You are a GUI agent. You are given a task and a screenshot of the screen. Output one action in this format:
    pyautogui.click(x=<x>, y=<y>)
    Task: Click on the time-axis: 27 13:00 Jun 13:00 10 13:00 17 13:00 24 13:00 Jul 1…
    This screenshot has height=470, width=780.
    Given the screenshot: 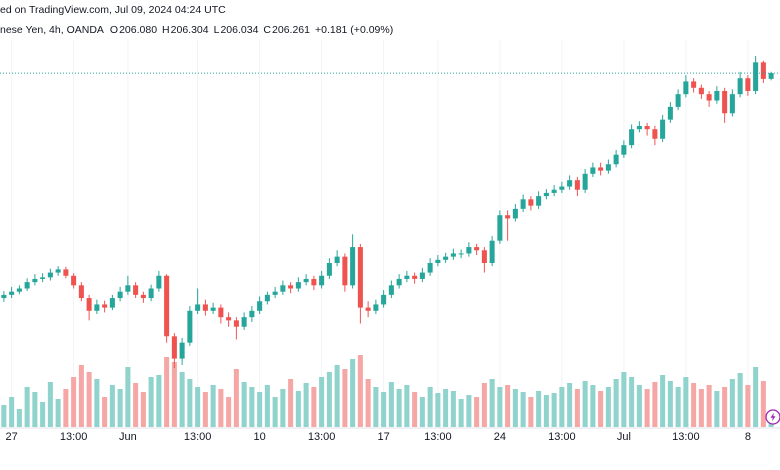 What is the action you would take?
    pyautogui.click(x=378, y=437)
    